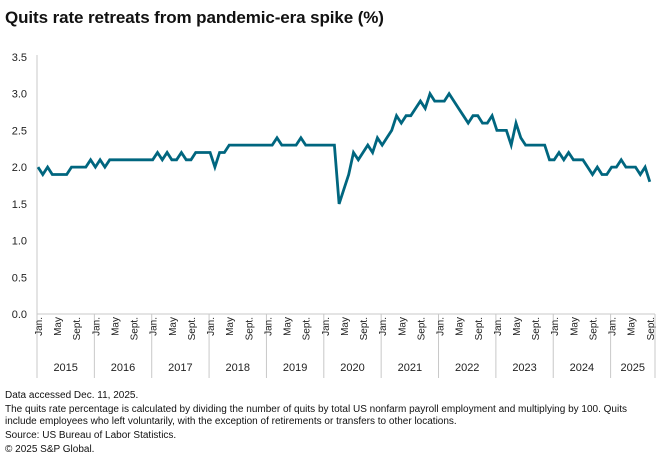  Describe the element at coordinates (19, 168) in the screenshot. I see `y-tick-label: 2.0` at that location.